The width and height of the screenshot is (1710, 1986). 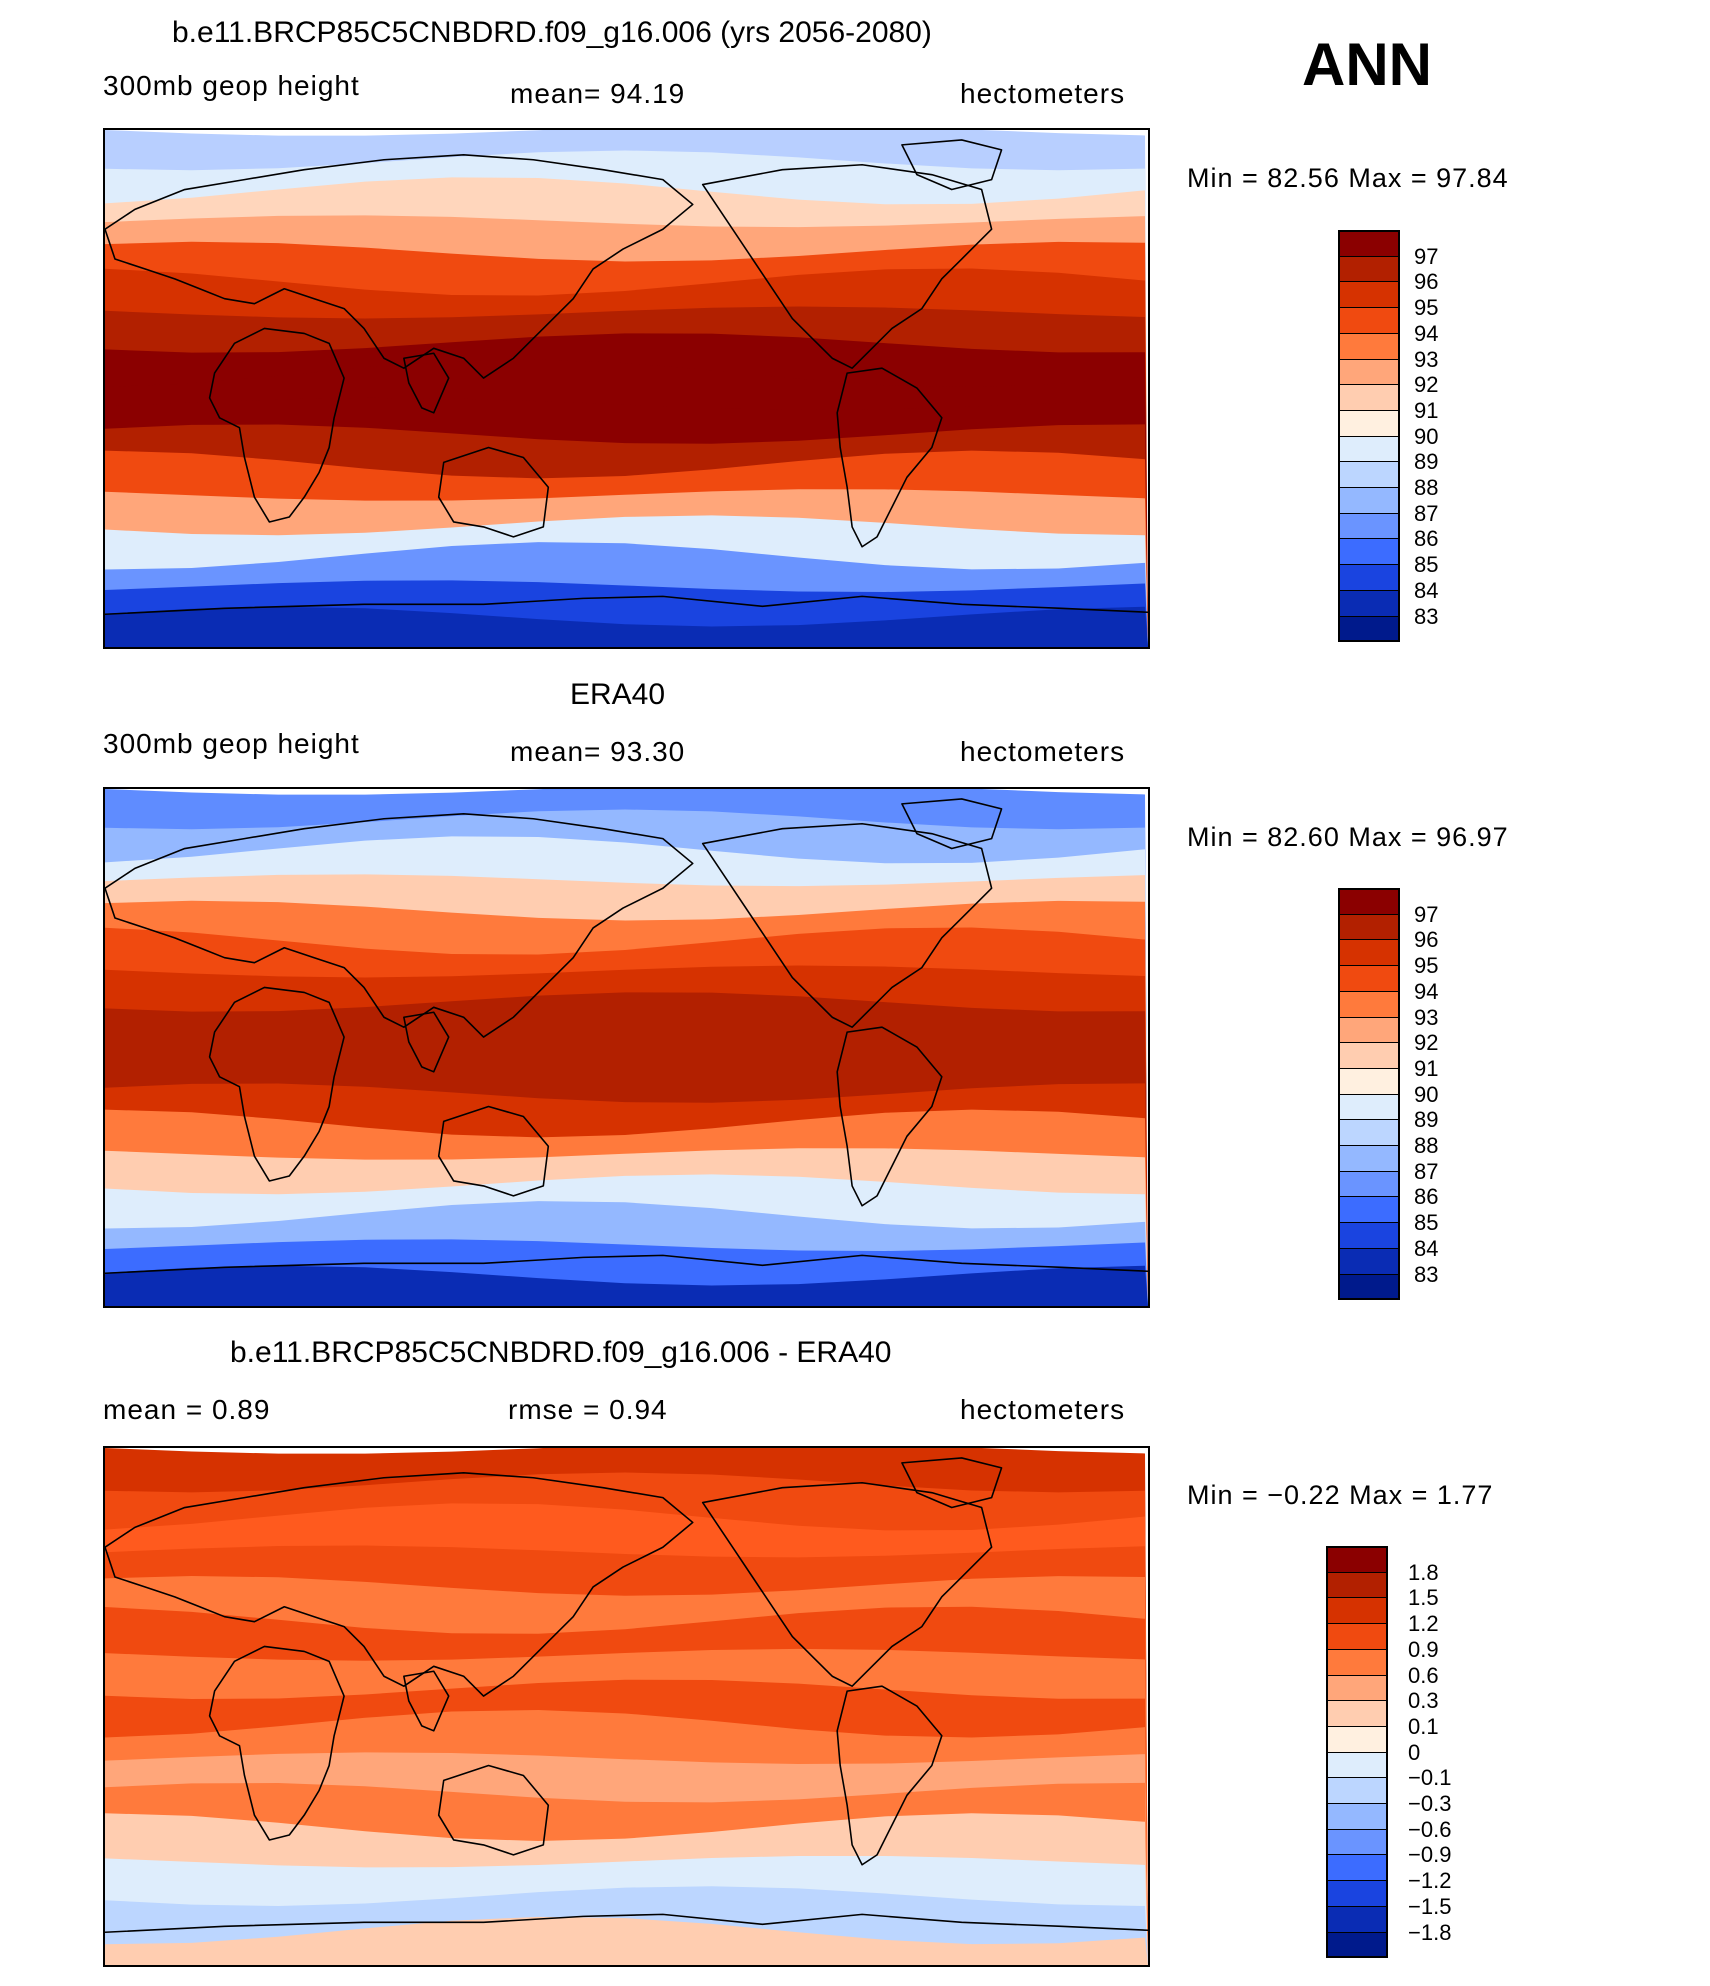 What do you see at coordinates (1340, 1495) in the screenshot?
I see `panel-3-min-max: Min = −0.22 Max = 1.77` at bounding box center [1340, 1495].